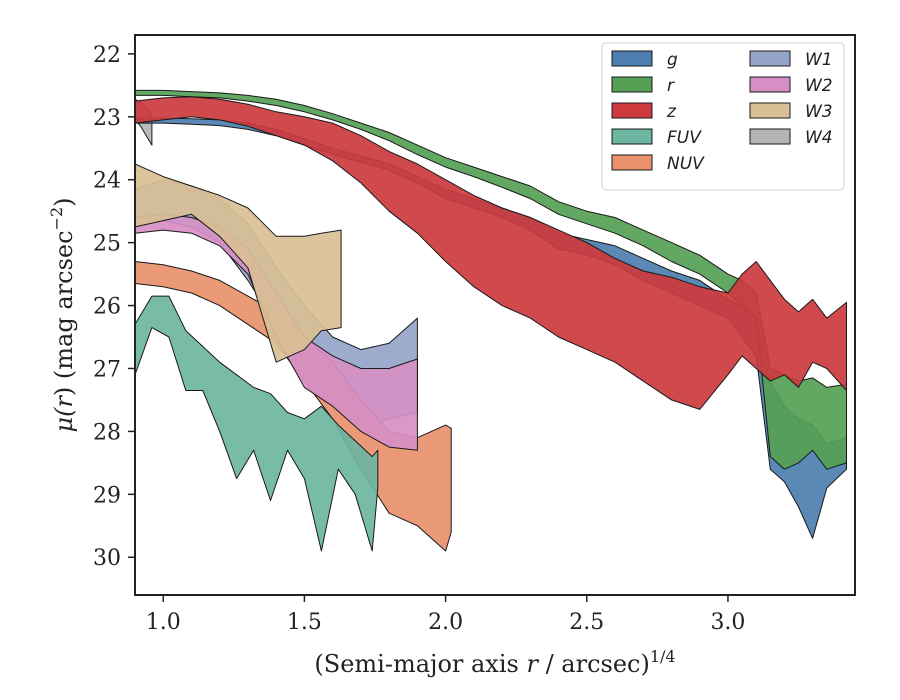 The width and height of the screenshot is (900, 700). I want to click on y-tick-label: 27, so click(107, 369).